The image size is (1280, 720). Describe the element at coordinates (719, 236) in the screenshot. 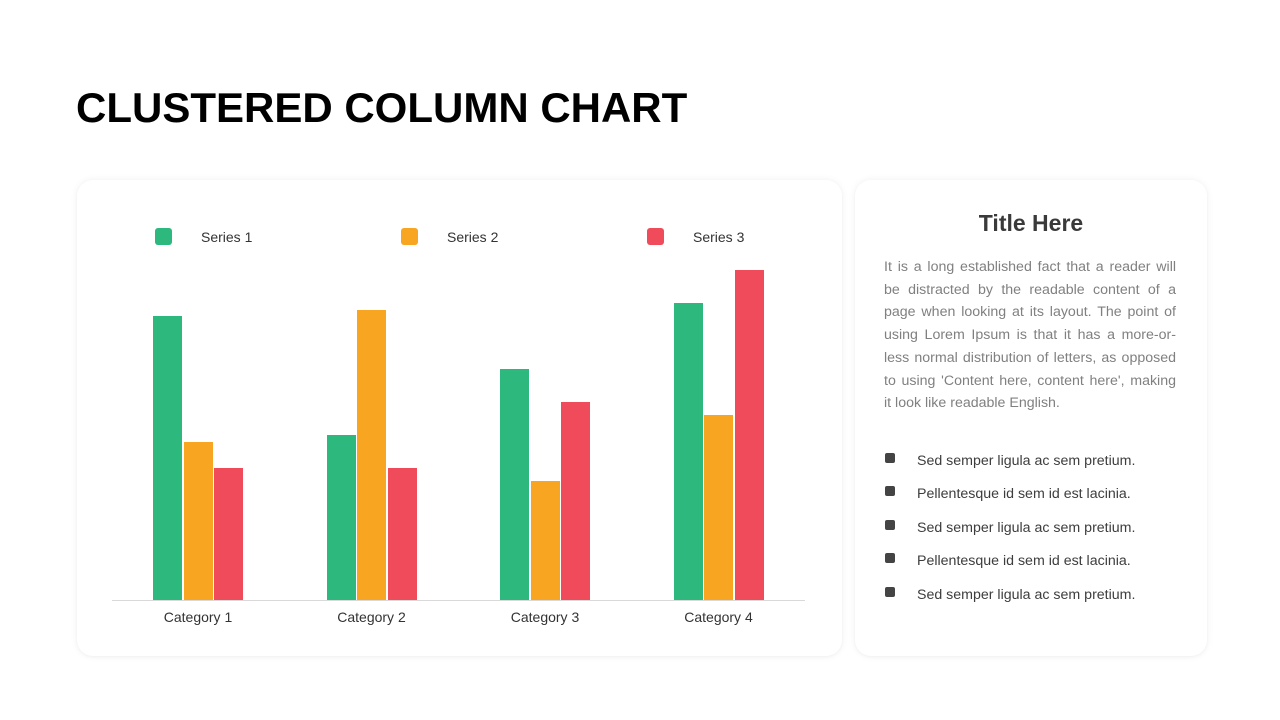

I see `legend-label: Series 3` at that location.